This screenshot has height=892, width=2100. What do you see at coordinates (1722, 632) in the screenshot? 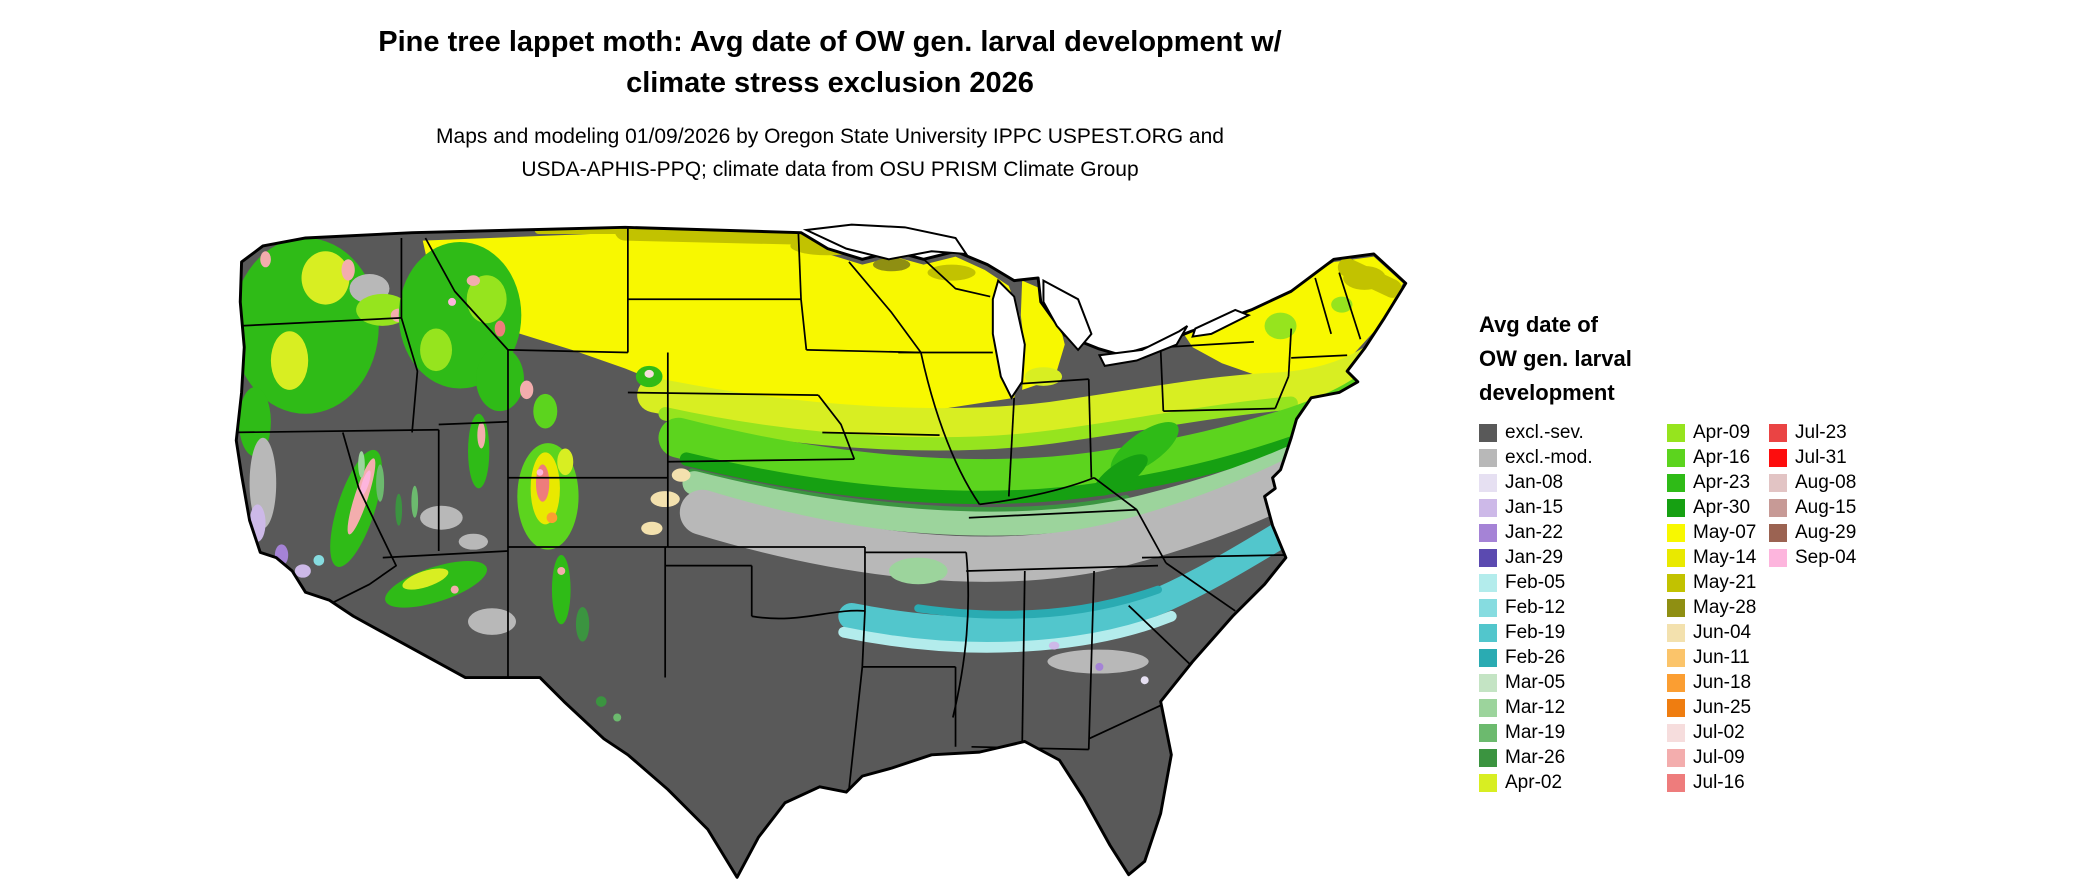
I see `legend-label: Jun-04` at bounding box center [1722, 632].